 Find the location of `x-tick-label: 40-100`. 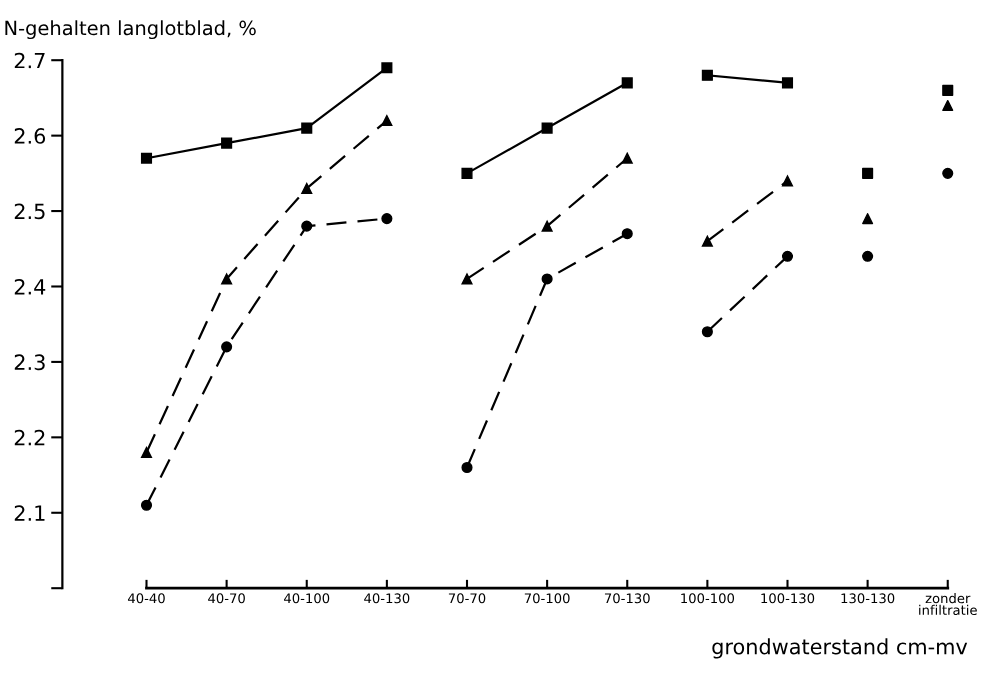

x-tick-label: 40-100 is located at coordinates (307, 598).